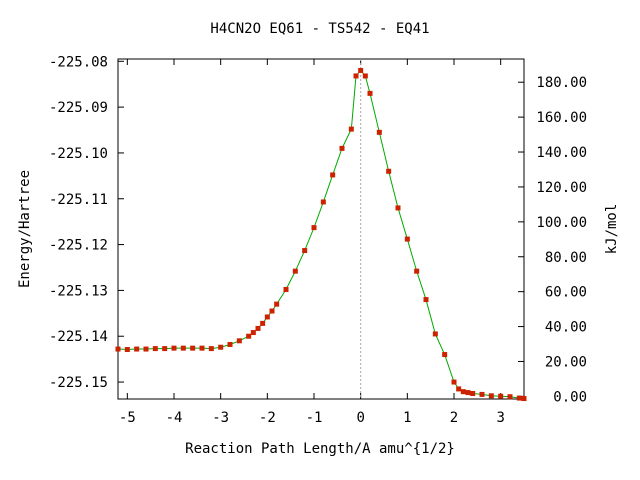  I want to click on x-tick-label: -4, so click(174, 418).